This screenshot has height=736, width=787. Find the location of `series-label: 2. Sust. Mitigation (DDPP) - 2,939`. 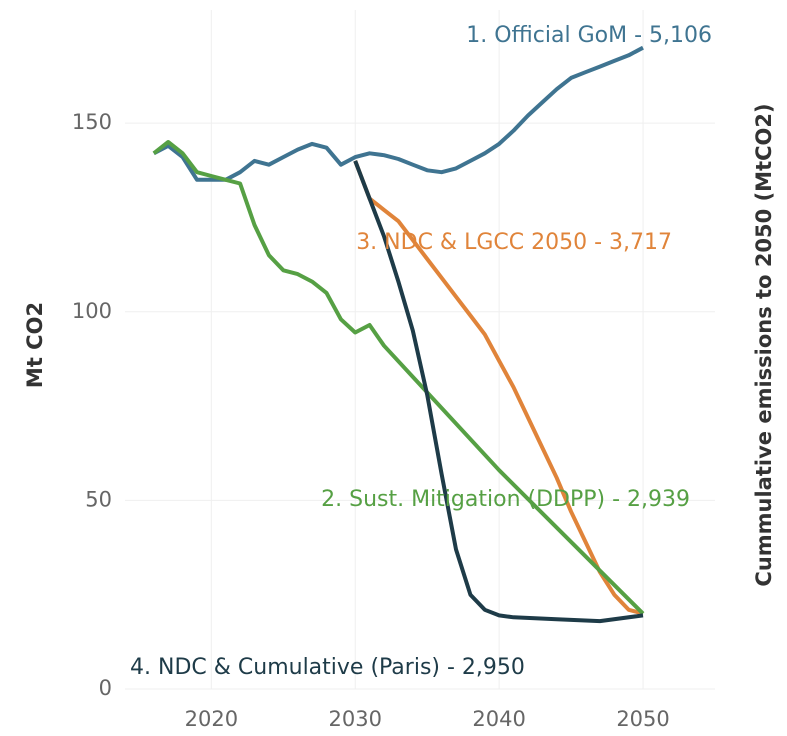

series-label: 2. Sust. Mitigation (DDPP) - 2,939 is located at coordinates (505, 499).